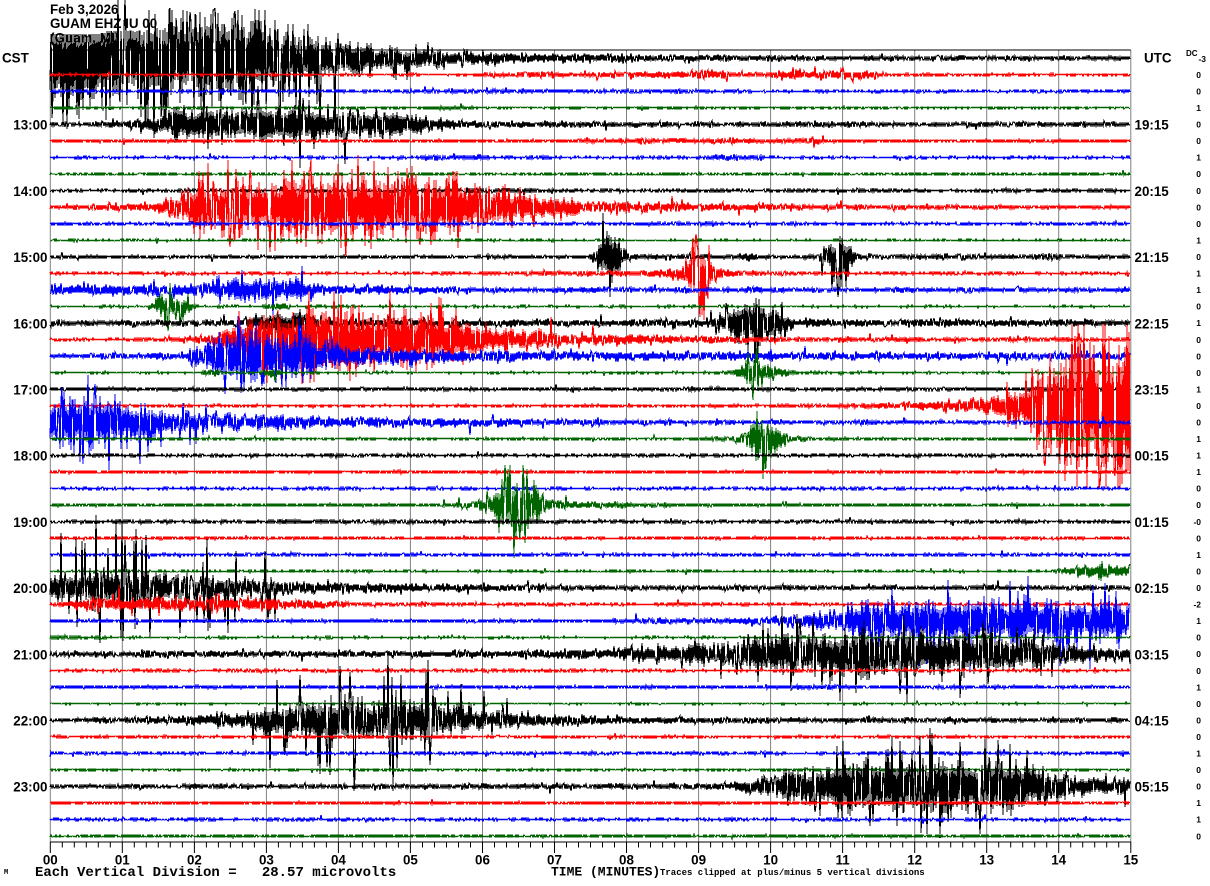  Describe the element at coordinates (6, 873) in the screenshot. I see `svg-text: M` at that location.